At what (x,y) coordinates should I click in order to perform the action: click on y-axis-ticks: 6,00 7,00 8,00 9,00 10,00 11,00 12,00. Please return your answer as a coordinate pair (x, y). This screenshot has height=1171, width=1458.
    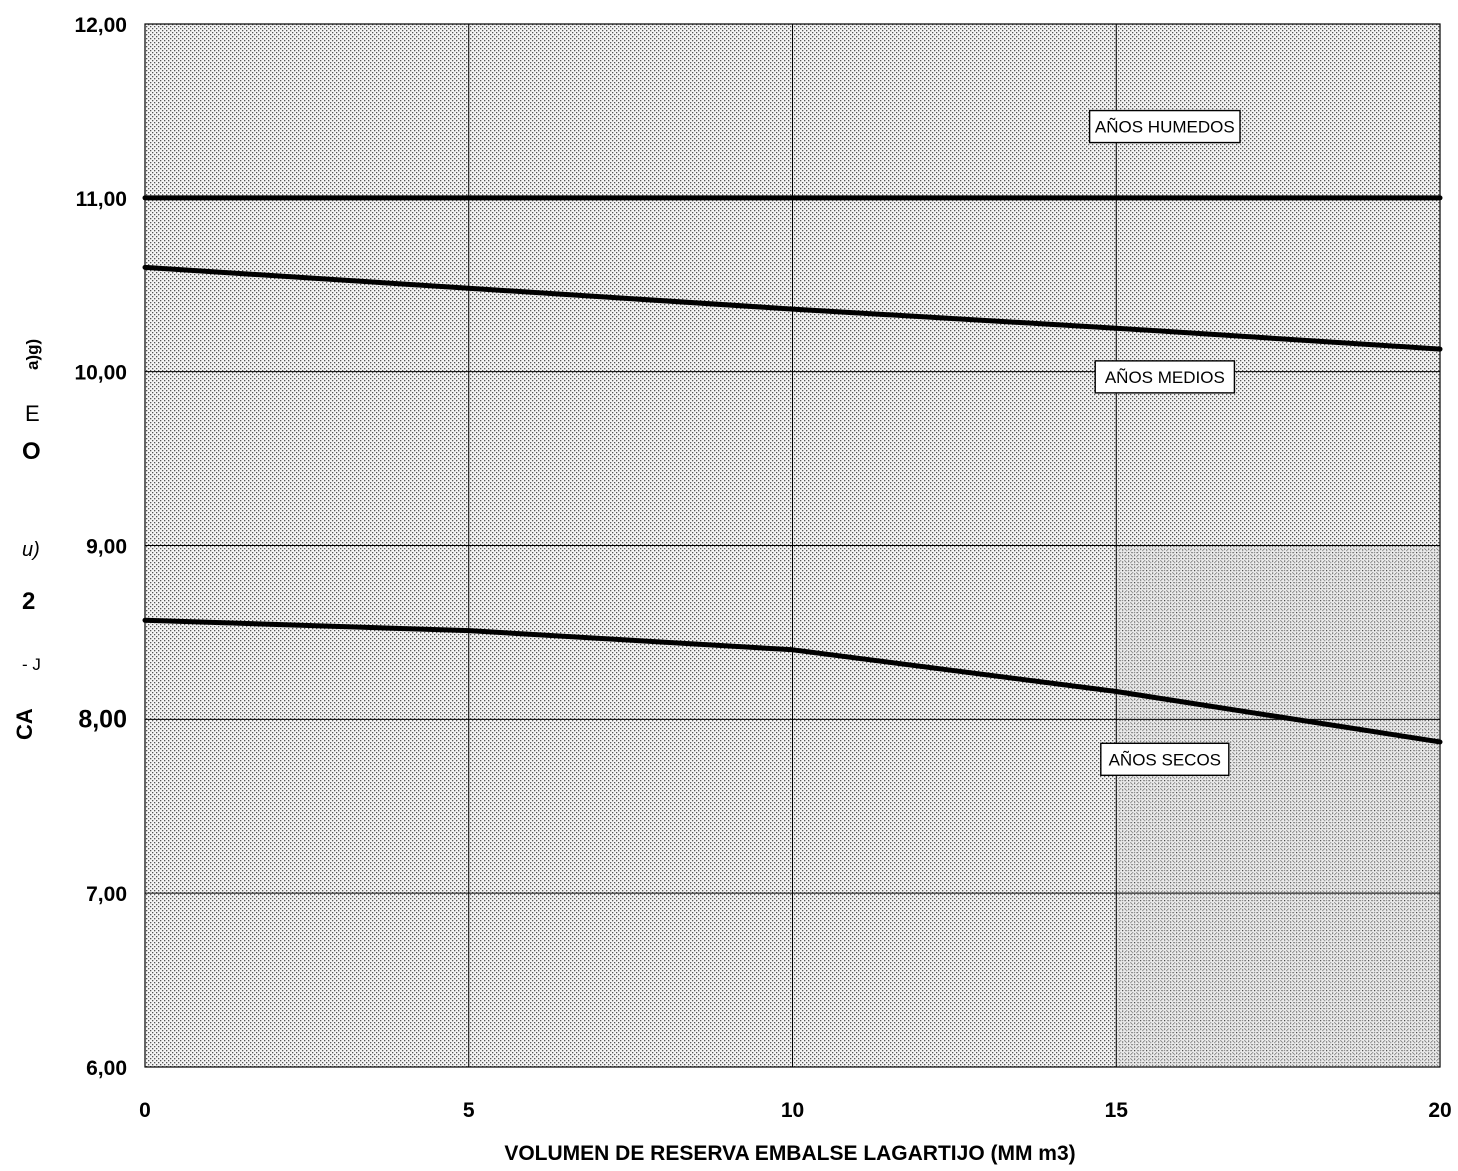
    Looking at the image, I should click on (100, 547).